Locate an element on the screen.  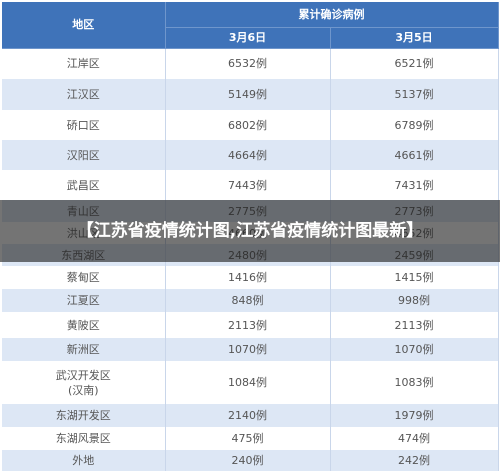
cases-cell: 475例 is located at coordinates (248, 438).